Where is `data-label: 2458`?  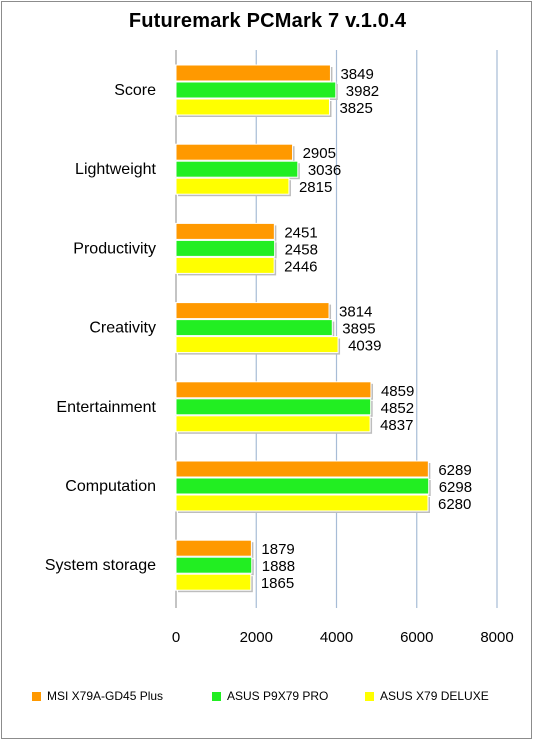
data-label: 2458 is located at coordinates (301, 249).